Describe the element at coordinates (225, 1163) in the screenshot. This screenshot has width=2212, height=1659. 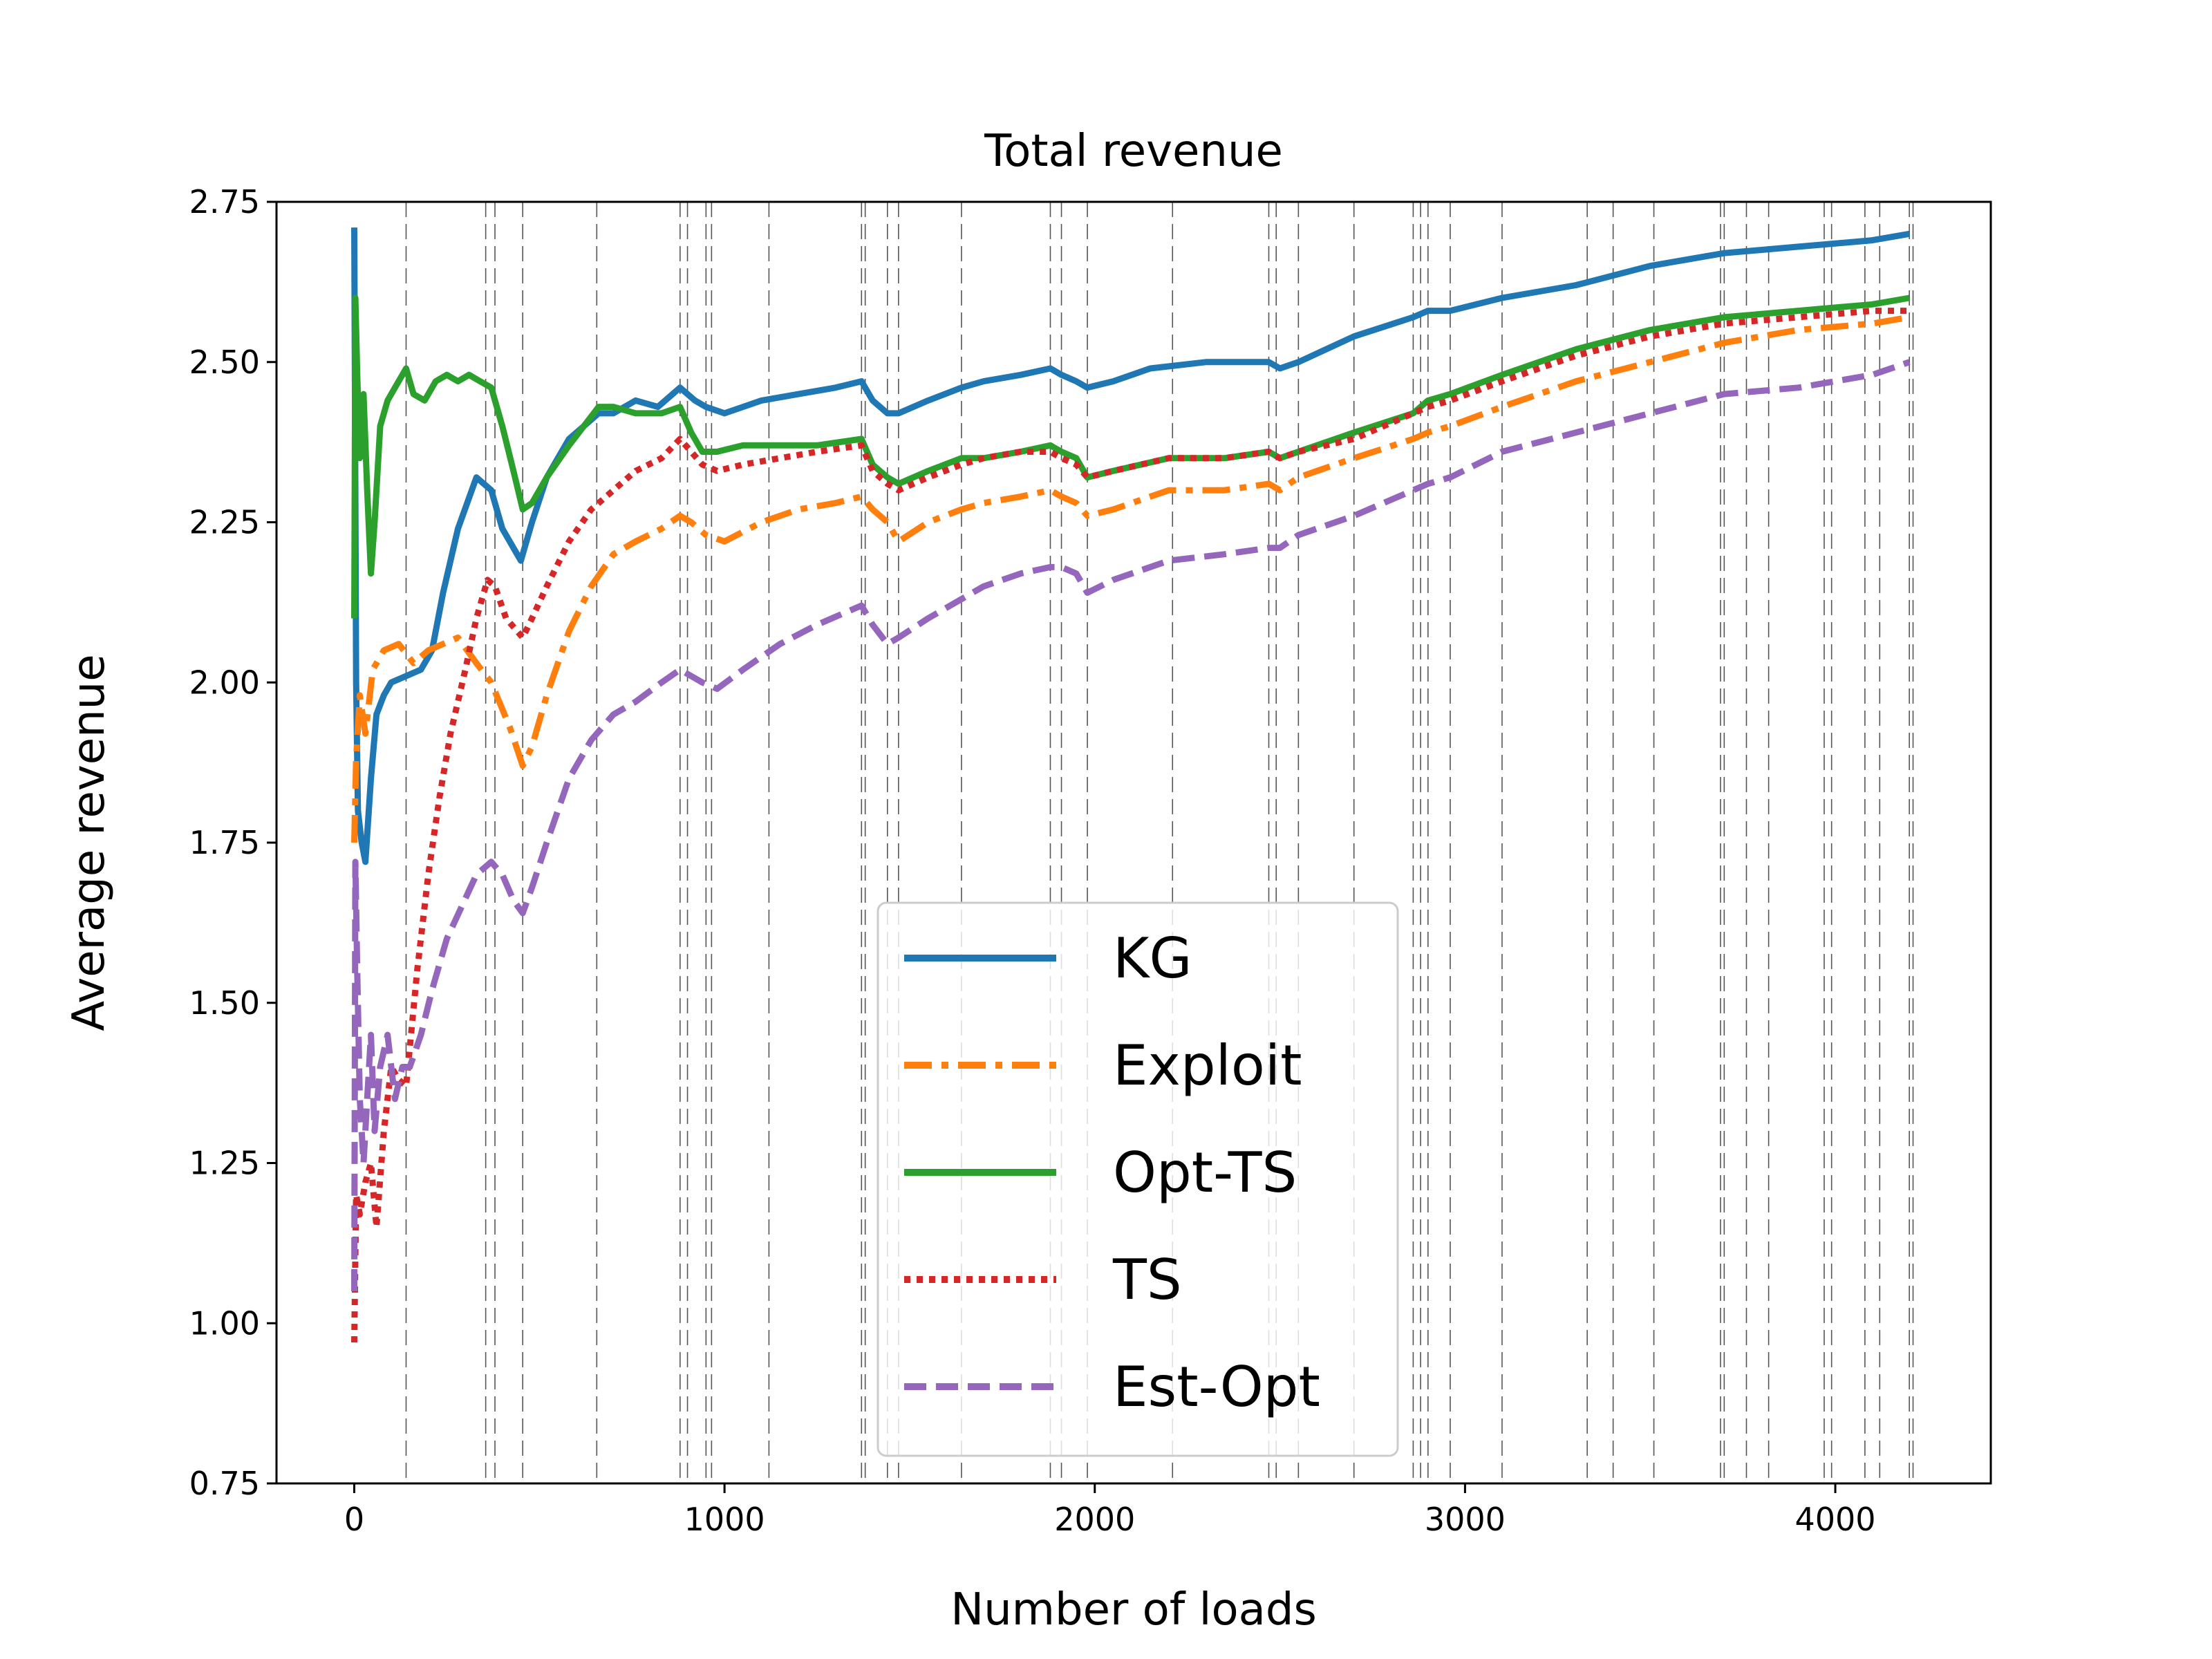
I see `y-tick-label: 1.25` at that location.